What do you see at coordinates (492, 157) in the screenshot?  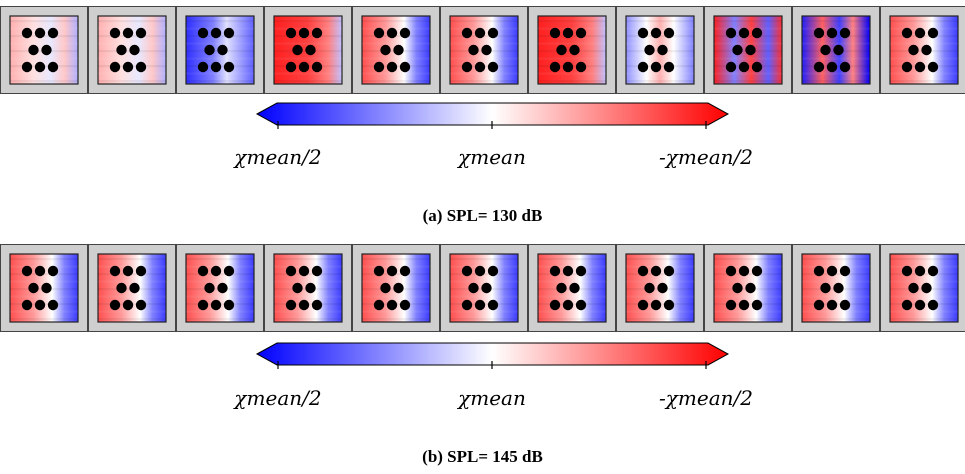 I see `colorbar-a-tick-mid: χmean` at bounding box center [492, 157].